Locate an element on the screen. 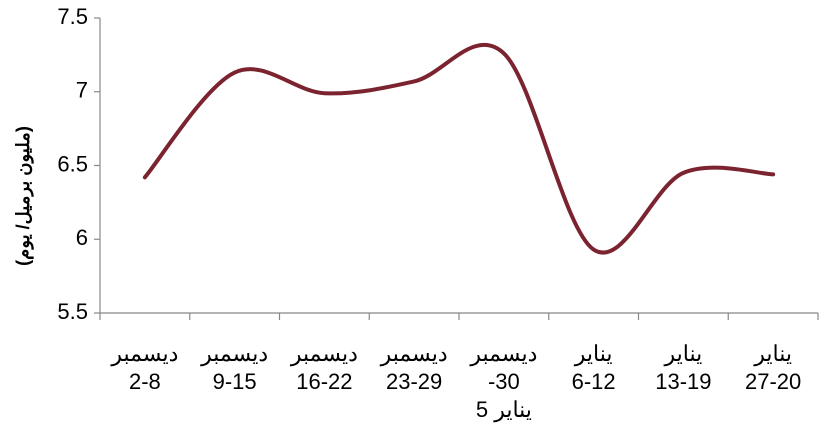 Image resolution: width=821 pixels, height=432 pixels. x-tick-label: 27-20 is located at coordinates (773, 381).